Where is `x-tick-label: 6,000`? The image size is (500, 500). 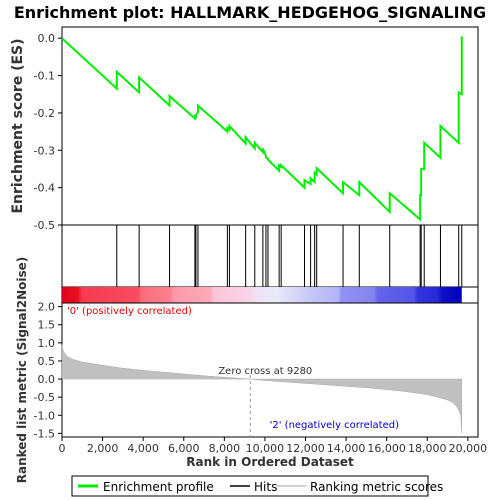 x-tick-label: 6,000 is located at coordinates (184, 448).